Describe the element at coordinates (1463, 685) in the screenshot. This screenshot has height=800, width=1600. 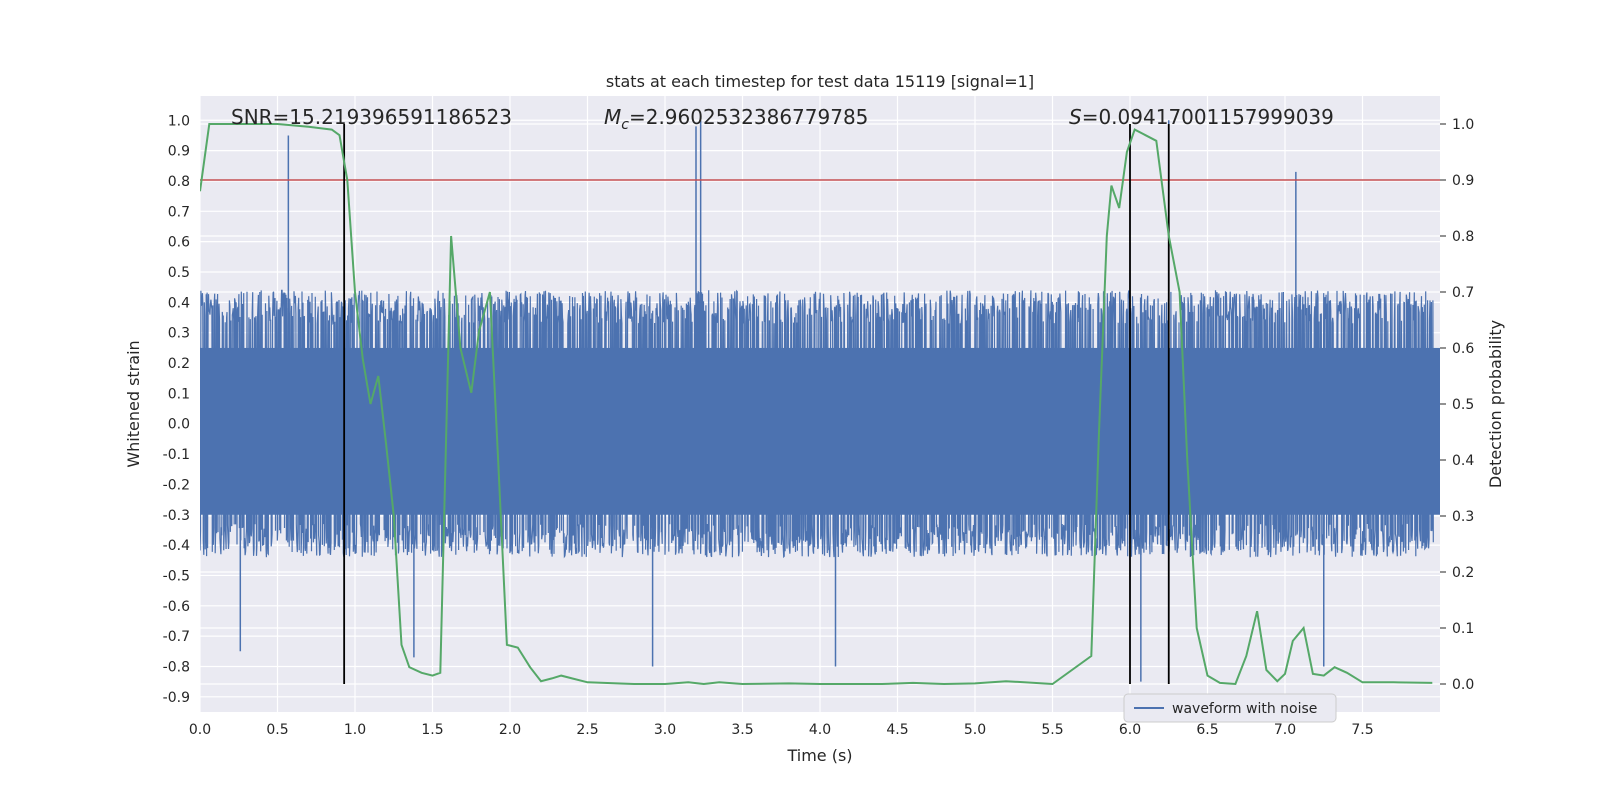
I see `y-right-tick-label: 0.0` at that location.